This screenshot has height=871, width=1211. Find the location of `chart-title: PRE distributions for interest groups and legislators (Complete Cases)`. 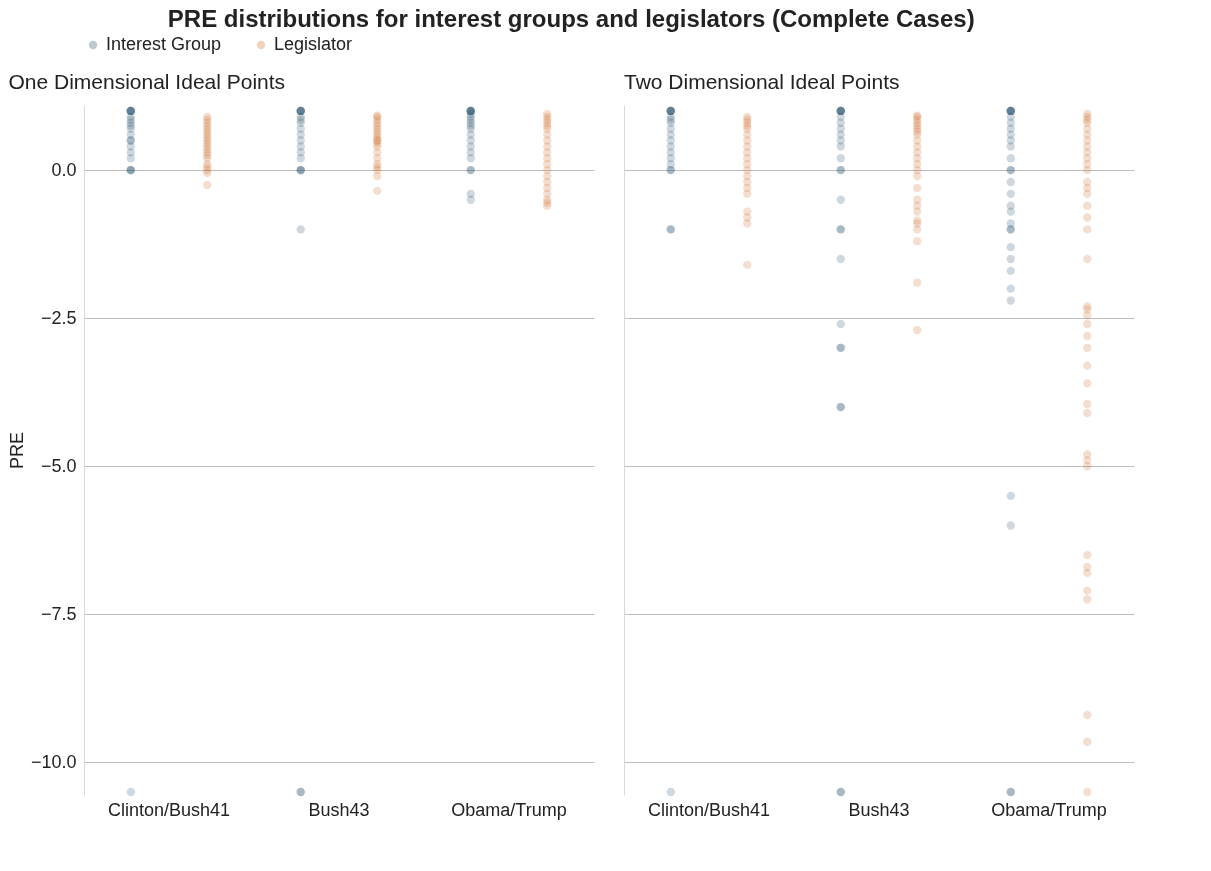

chart-title: PRE distributions for interest groups and legislators (Complete Cases) is located at coordinates (571, 18).